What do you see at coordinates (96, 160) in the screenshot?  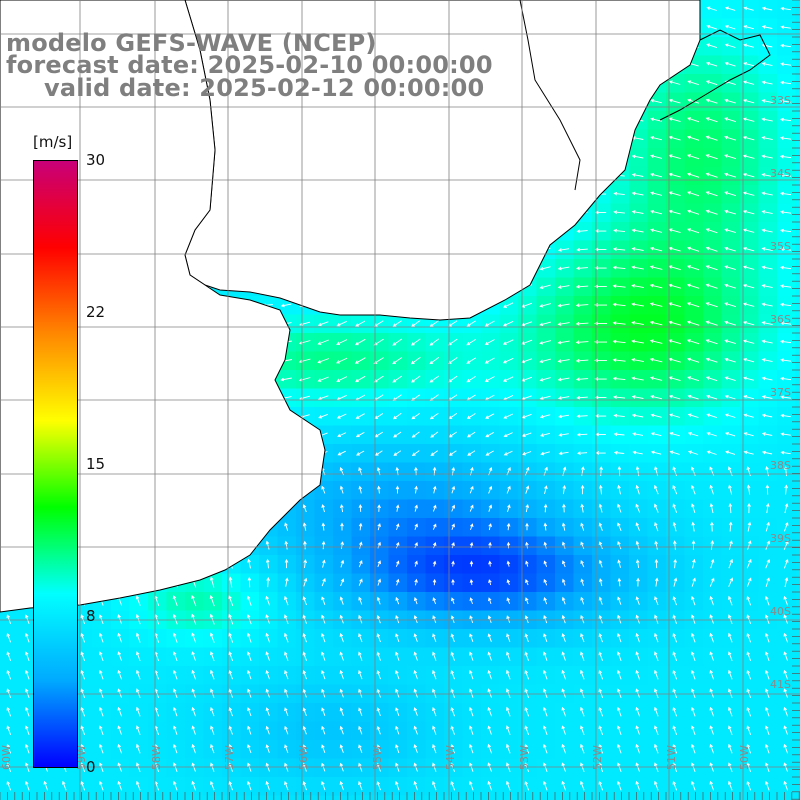 I see `colorbar-tick-30: 30` at bounding box center [96, 160].